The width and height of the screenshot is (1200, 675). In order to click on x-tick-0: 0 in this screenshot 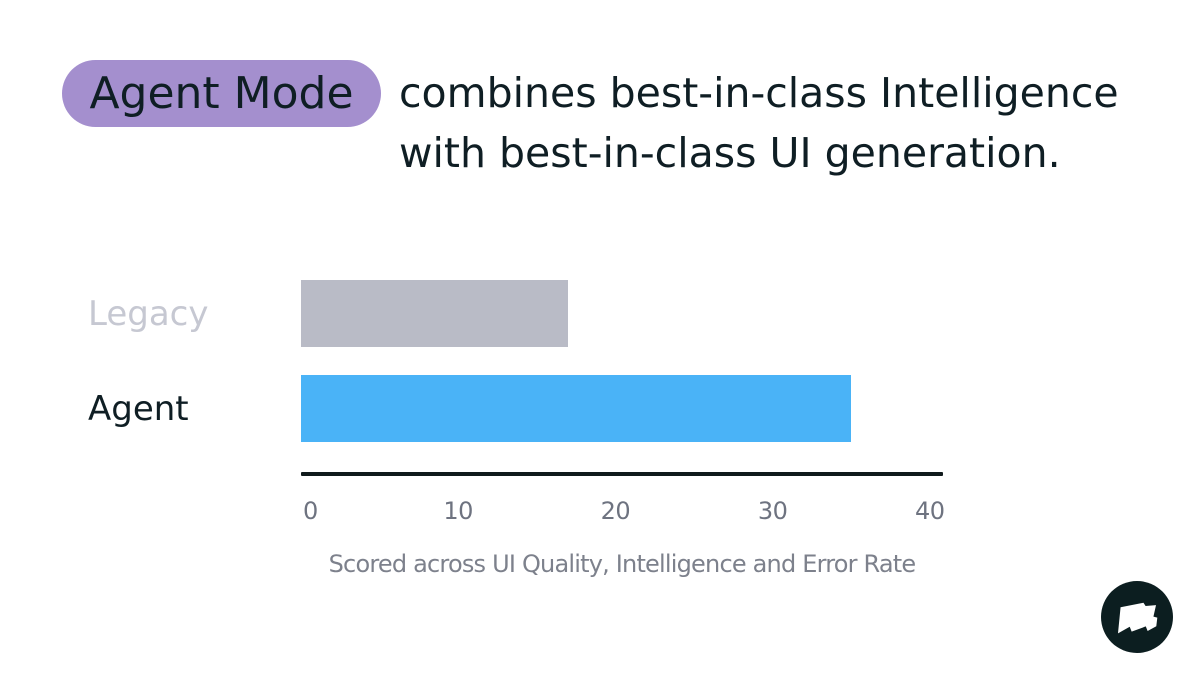, I will do `click(310, 510)`.